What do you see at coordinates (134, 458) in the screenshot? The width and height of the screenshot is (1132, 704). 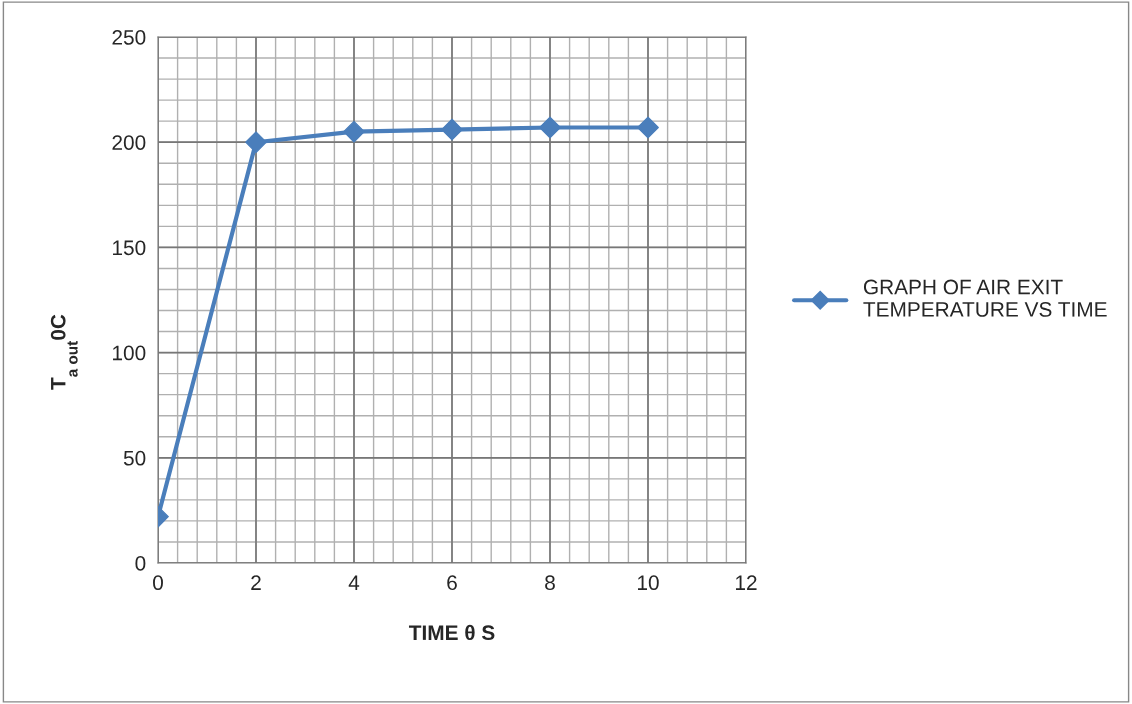 I see `y-tick-label: 50` at bounding box center [134, 458].